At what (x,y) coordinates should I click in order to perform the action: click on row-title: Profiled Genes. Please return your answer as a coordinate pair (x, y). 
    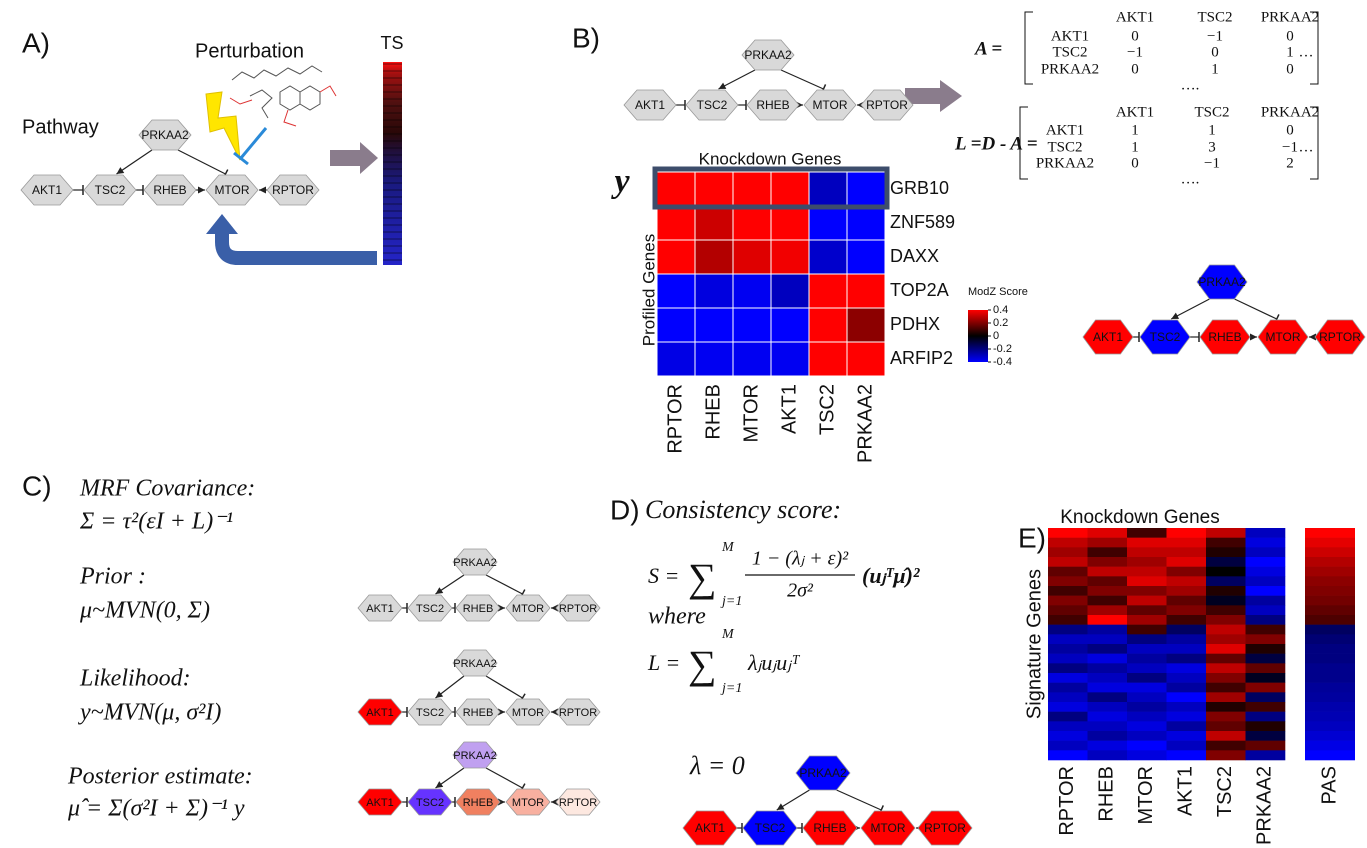
    Looking at the image, I should click on (648, 290).